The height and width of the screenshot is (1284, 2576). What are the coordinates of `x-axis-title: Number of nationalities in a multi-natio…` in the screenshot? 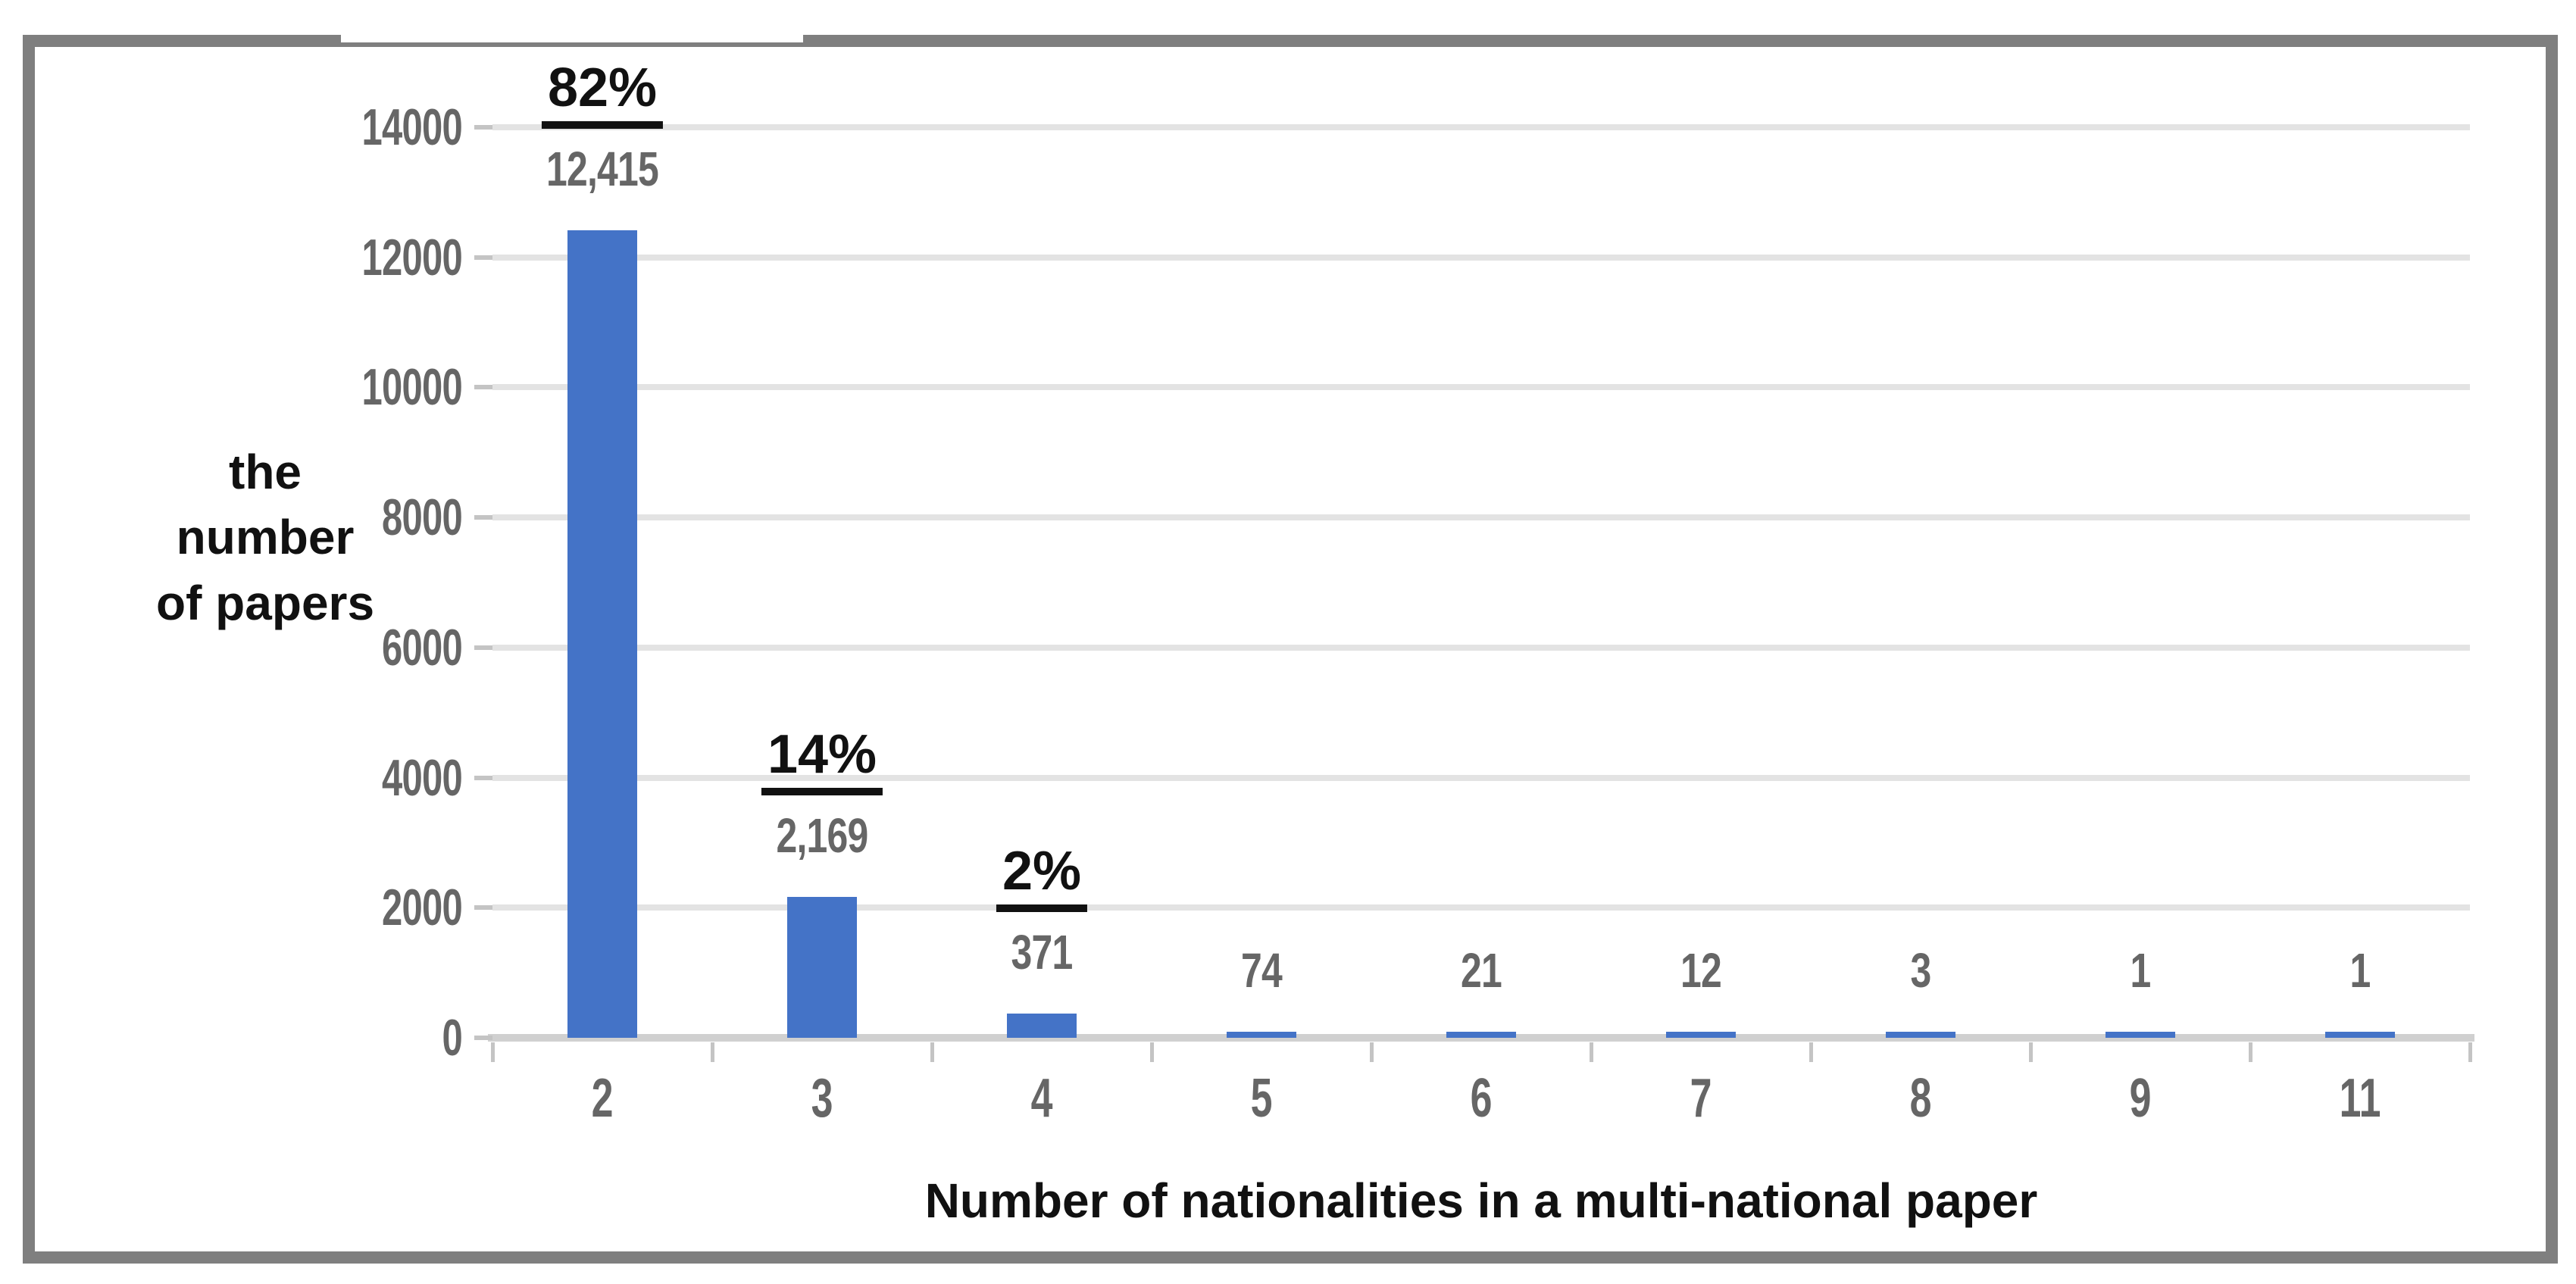 It's located at (1481, 1200).